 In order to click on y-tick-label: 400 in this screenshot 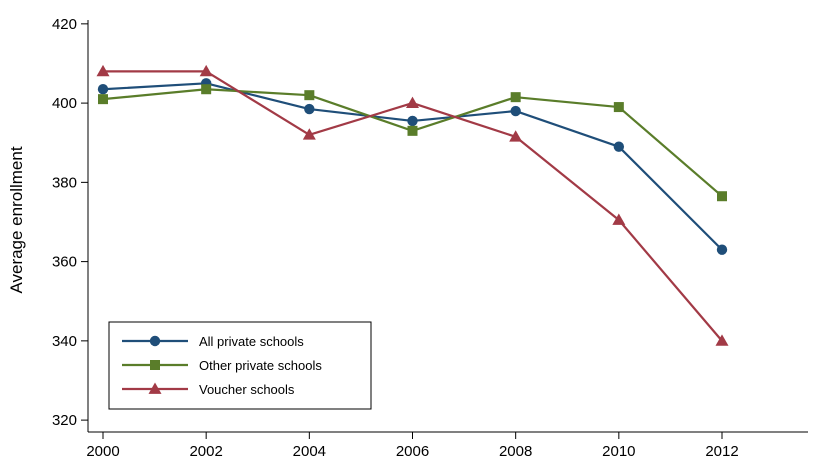, I will do `click(64, 103)`.